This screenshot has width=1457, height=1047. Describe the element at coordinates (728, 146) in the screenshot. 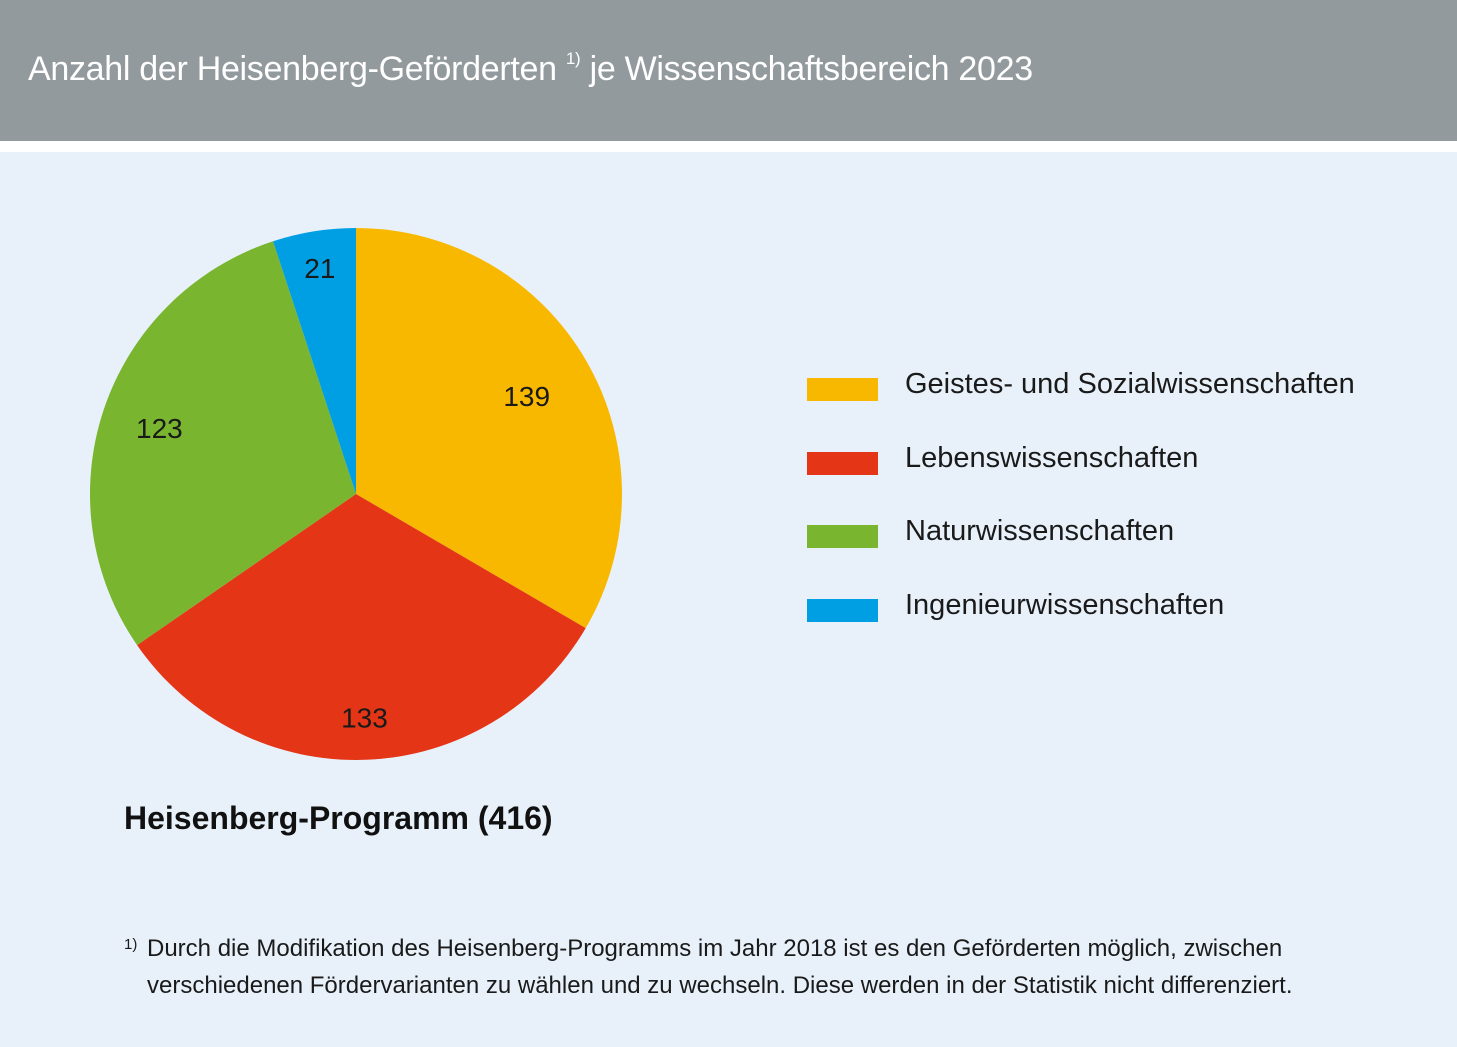

I see `header-divider` at that location.